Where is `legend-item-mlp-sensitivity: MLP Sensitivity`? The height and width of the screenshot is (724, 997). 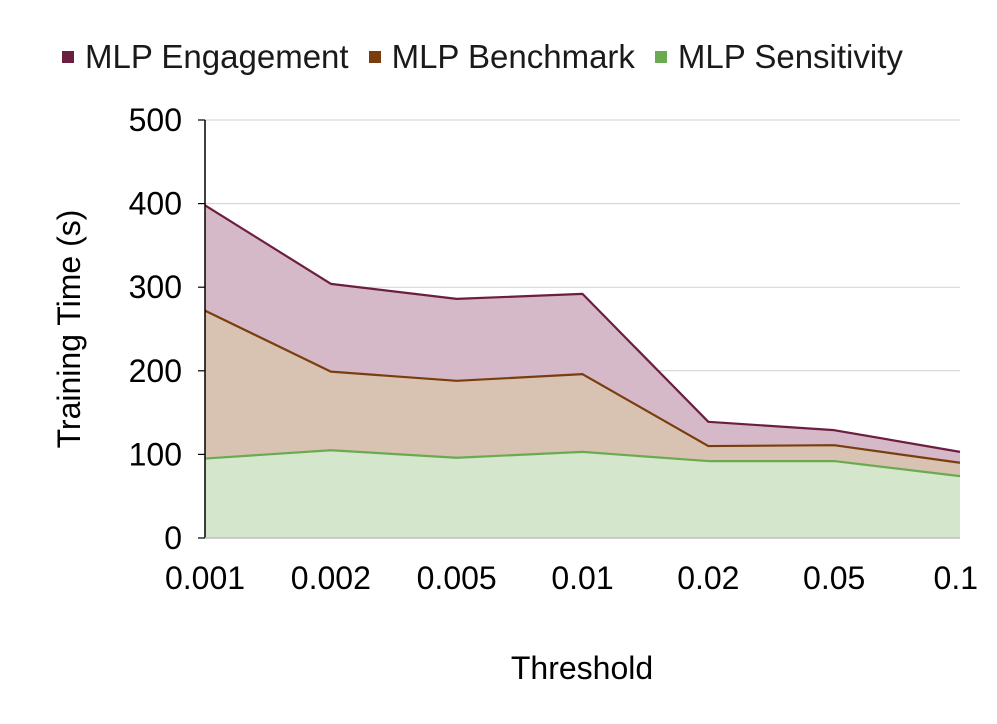 legend-item-mlp-sensitivity: MLP Sensitivity is located at coordinates (778, 57).